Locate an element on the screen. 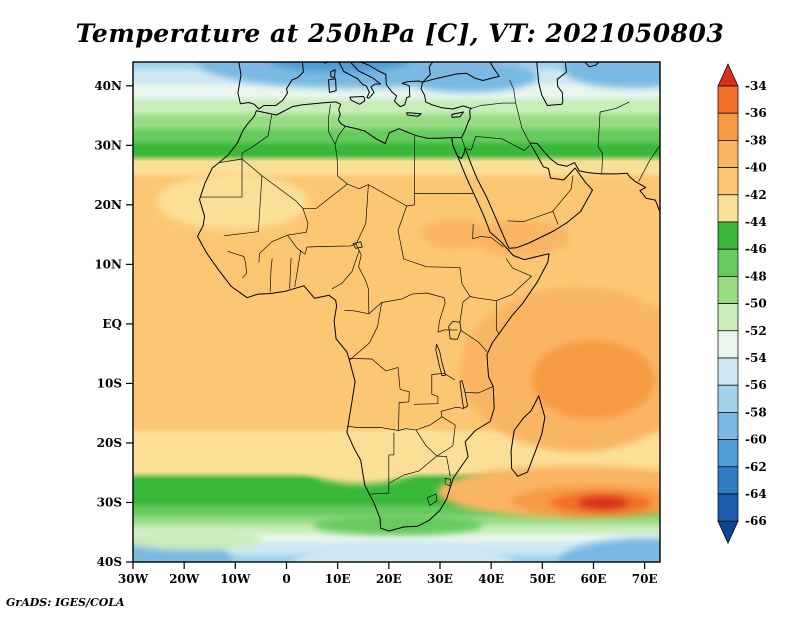 Image resolution: width=800 pixels, height=618 pixels. colorbar-label--64: -64 is located at coordinates (756, 494).